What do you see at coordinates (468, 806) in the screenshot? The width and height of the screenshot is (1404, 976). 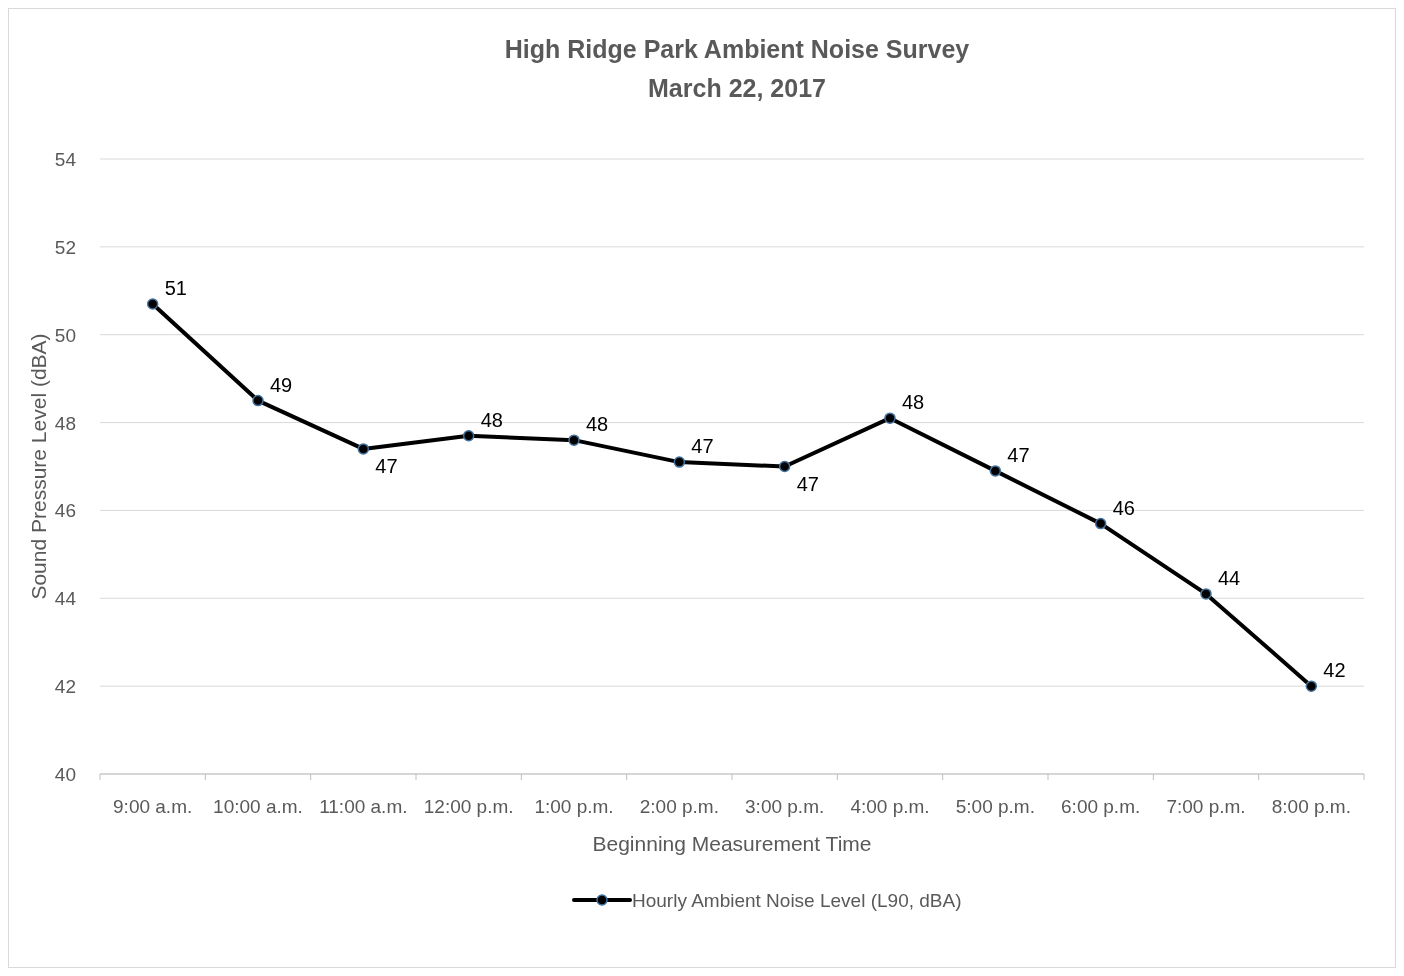 I see `x-tick-label: 12:00 p.m.` at bounding box center [468, 806].